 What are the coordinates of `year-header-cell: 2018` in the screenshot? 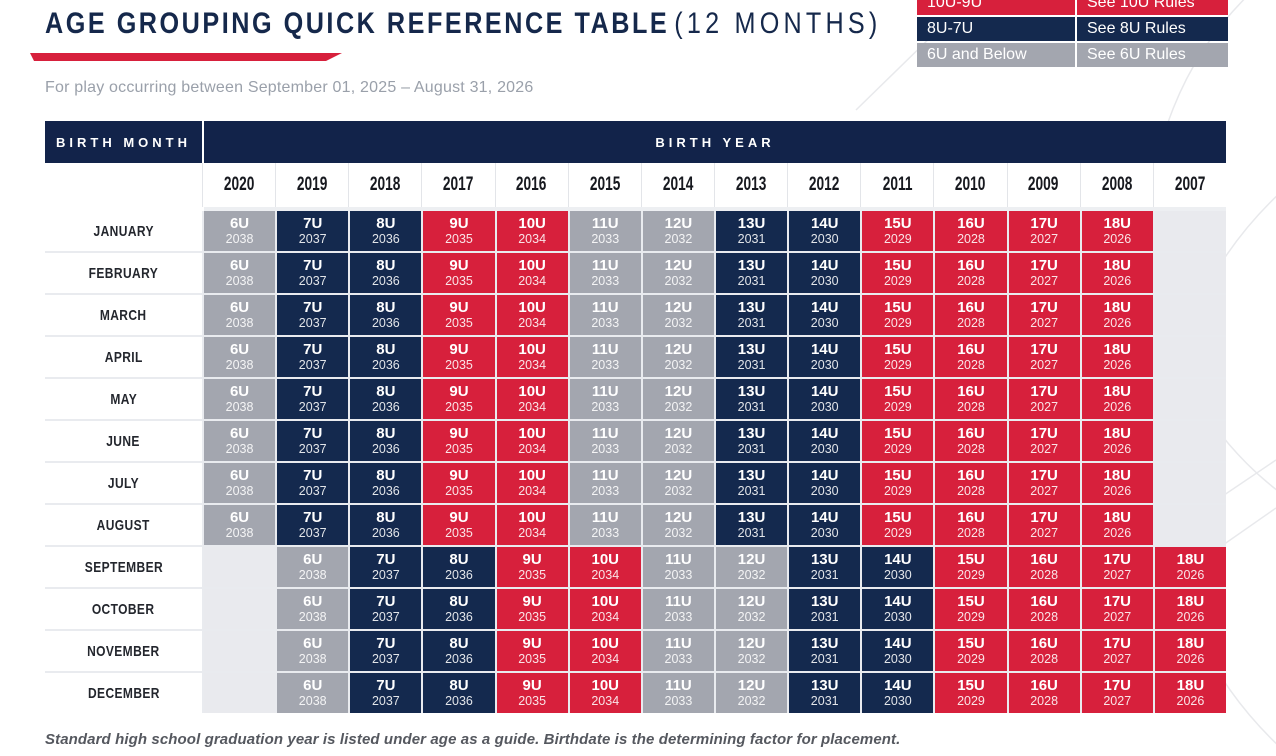 It's located at (384, 185).